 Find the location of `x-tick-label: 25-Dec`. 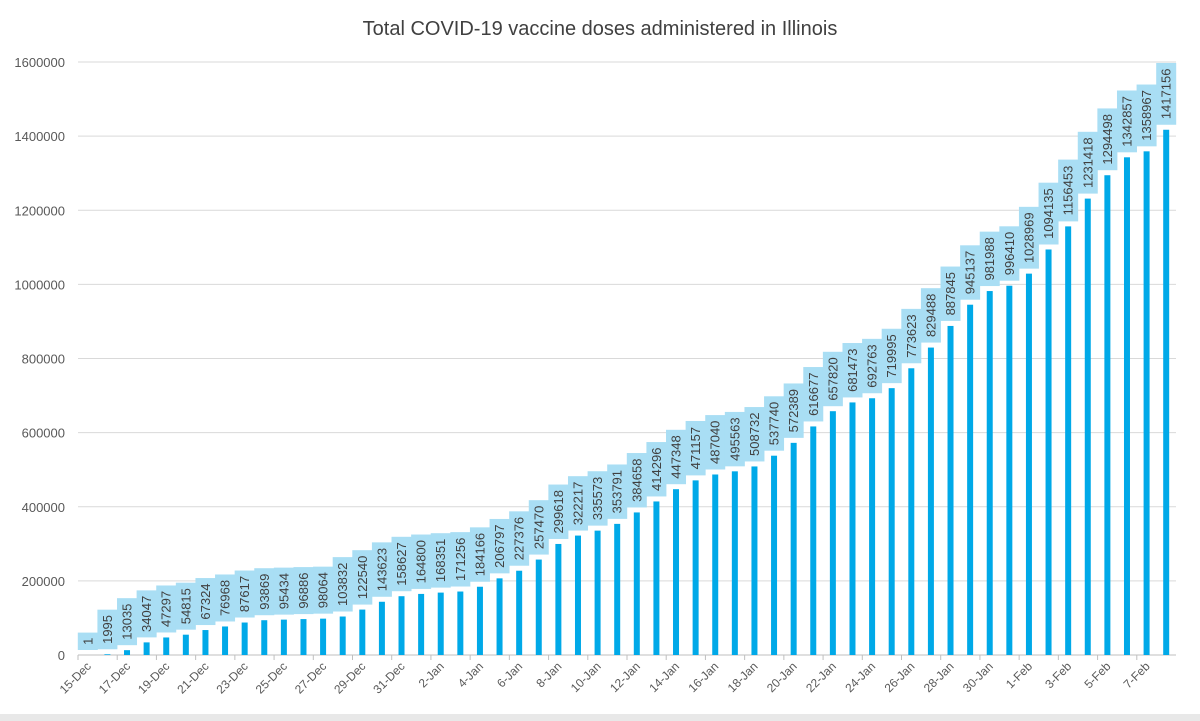

x-tick-label: 25-Dec is located at coordinates (271, 677).